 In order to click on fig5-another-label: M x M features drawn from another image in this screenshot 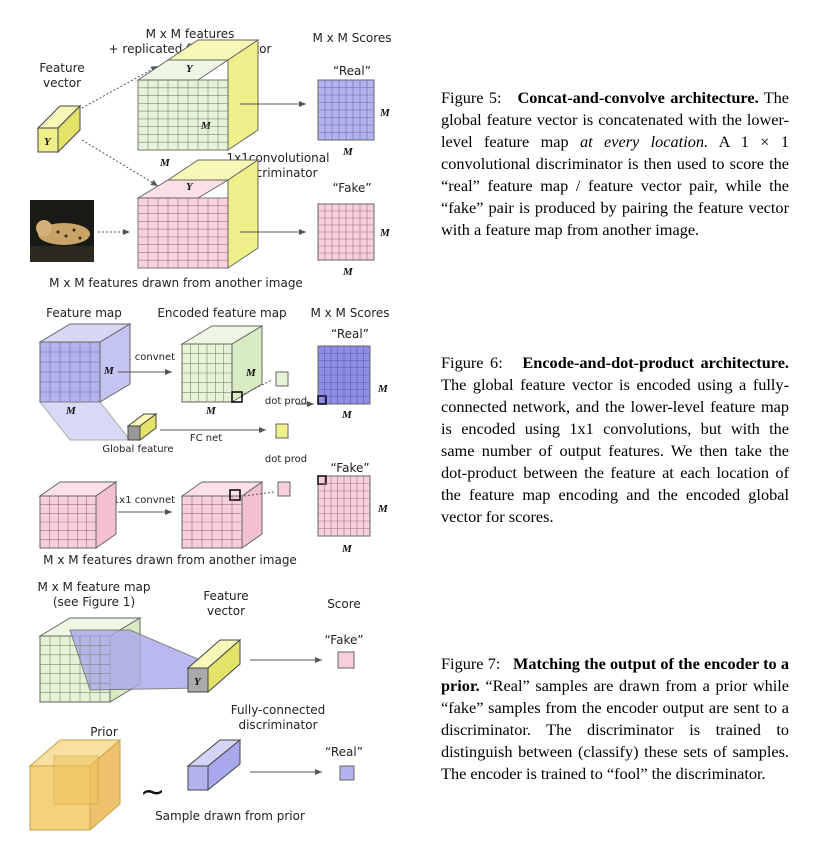, I will do `click(176, 283)`.